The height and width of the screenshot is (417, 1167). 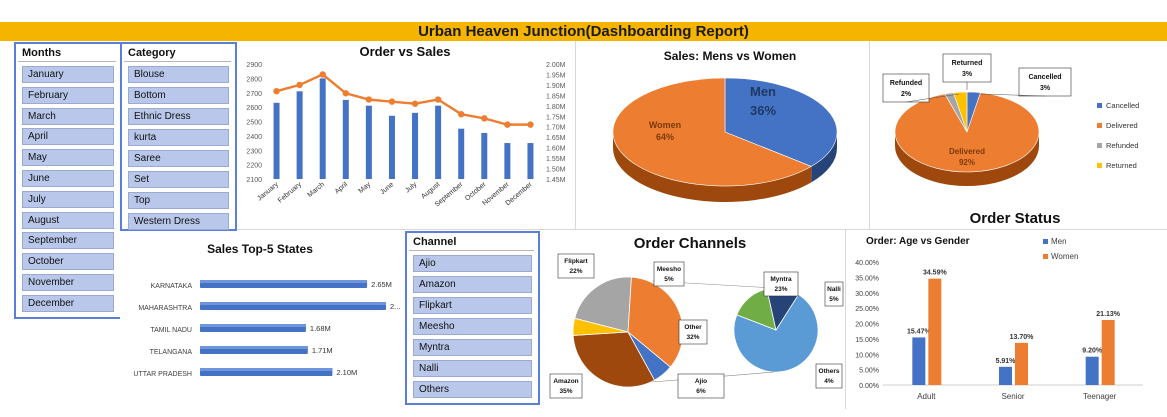 I want to click on mens-vs-women-chart: Men 36% Women 64%, so click(x=725, y=139).